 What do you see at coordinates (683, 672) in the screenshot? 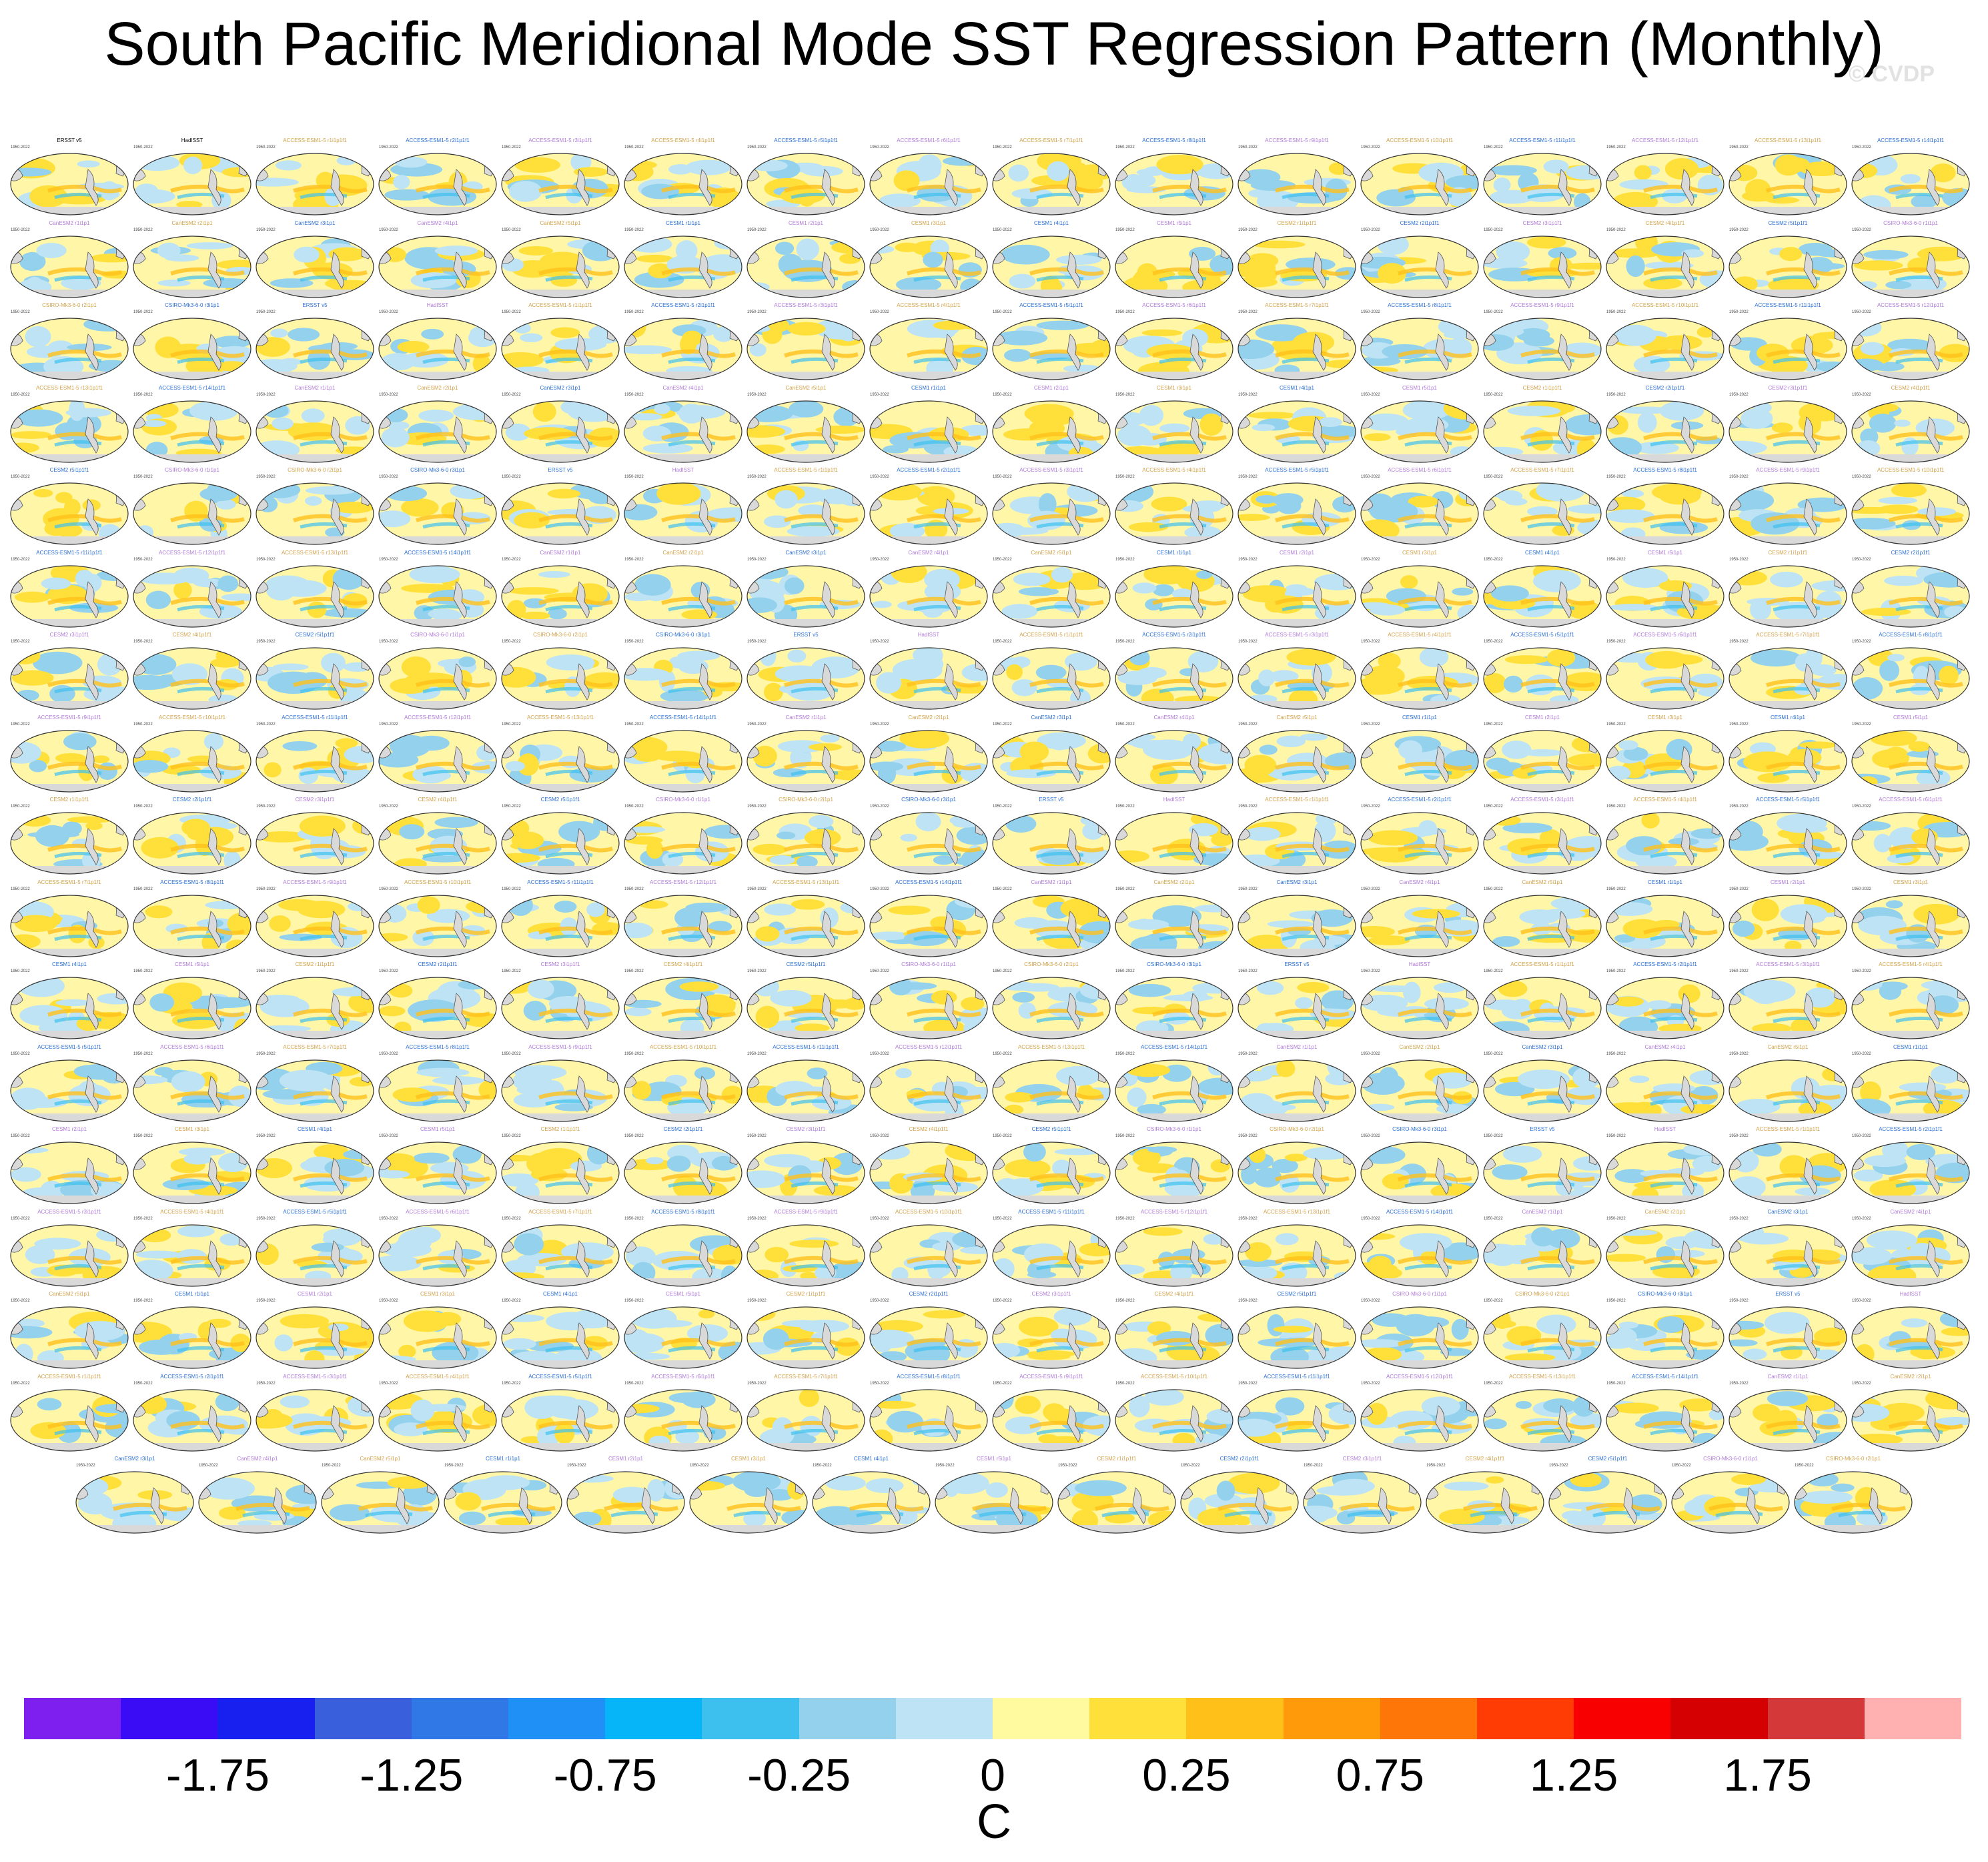
I see `regression-map-panel: CSIRO-Mk3-6-0 r3i1p1 1950-2022` at bounding box center [683, 672].